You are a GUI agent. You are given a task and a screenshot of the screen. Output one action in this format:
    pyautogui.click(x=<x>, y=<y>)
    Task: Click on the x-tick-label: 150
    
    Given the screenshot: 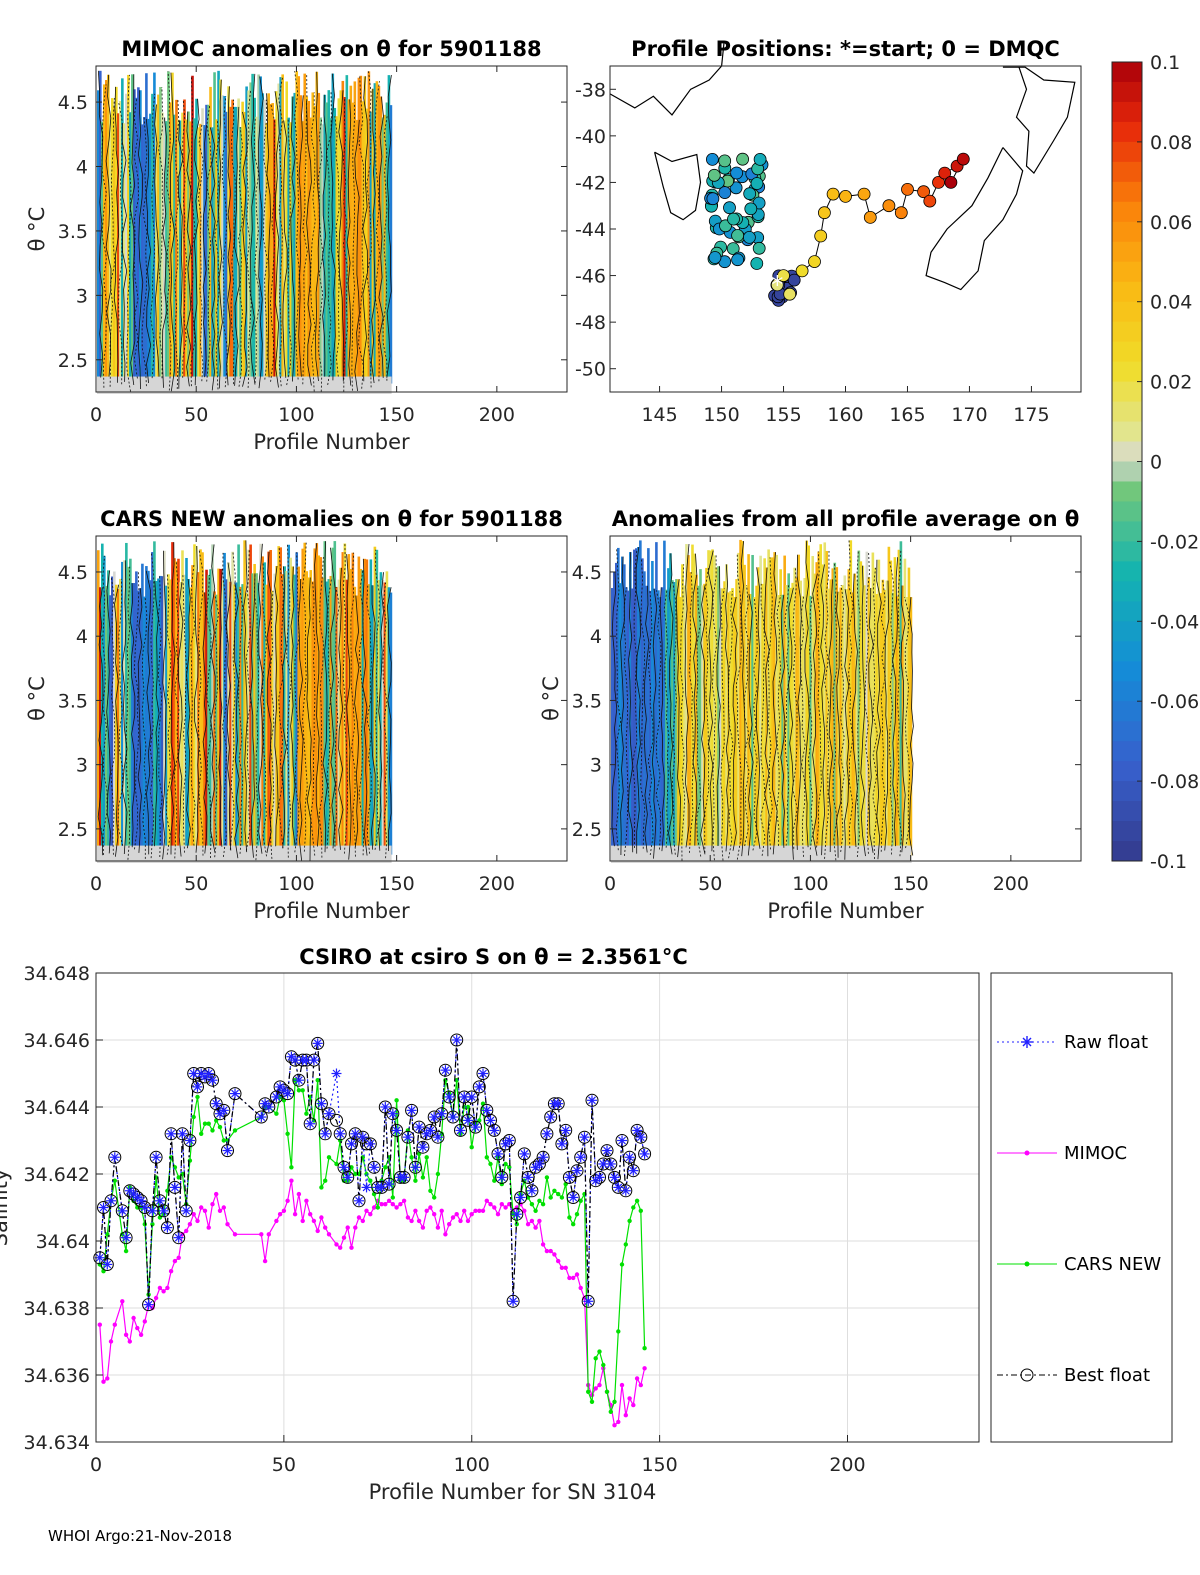 What is the action you would take?
    pyautogui.click(x=721, y=415)
    